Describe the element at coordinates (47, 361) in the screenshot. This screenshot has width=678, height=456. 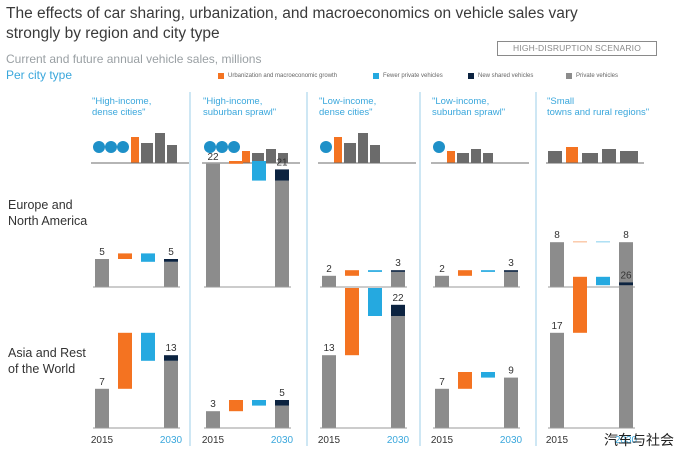
I see `row-label-asia: Asia and Rest of the World` at that location.